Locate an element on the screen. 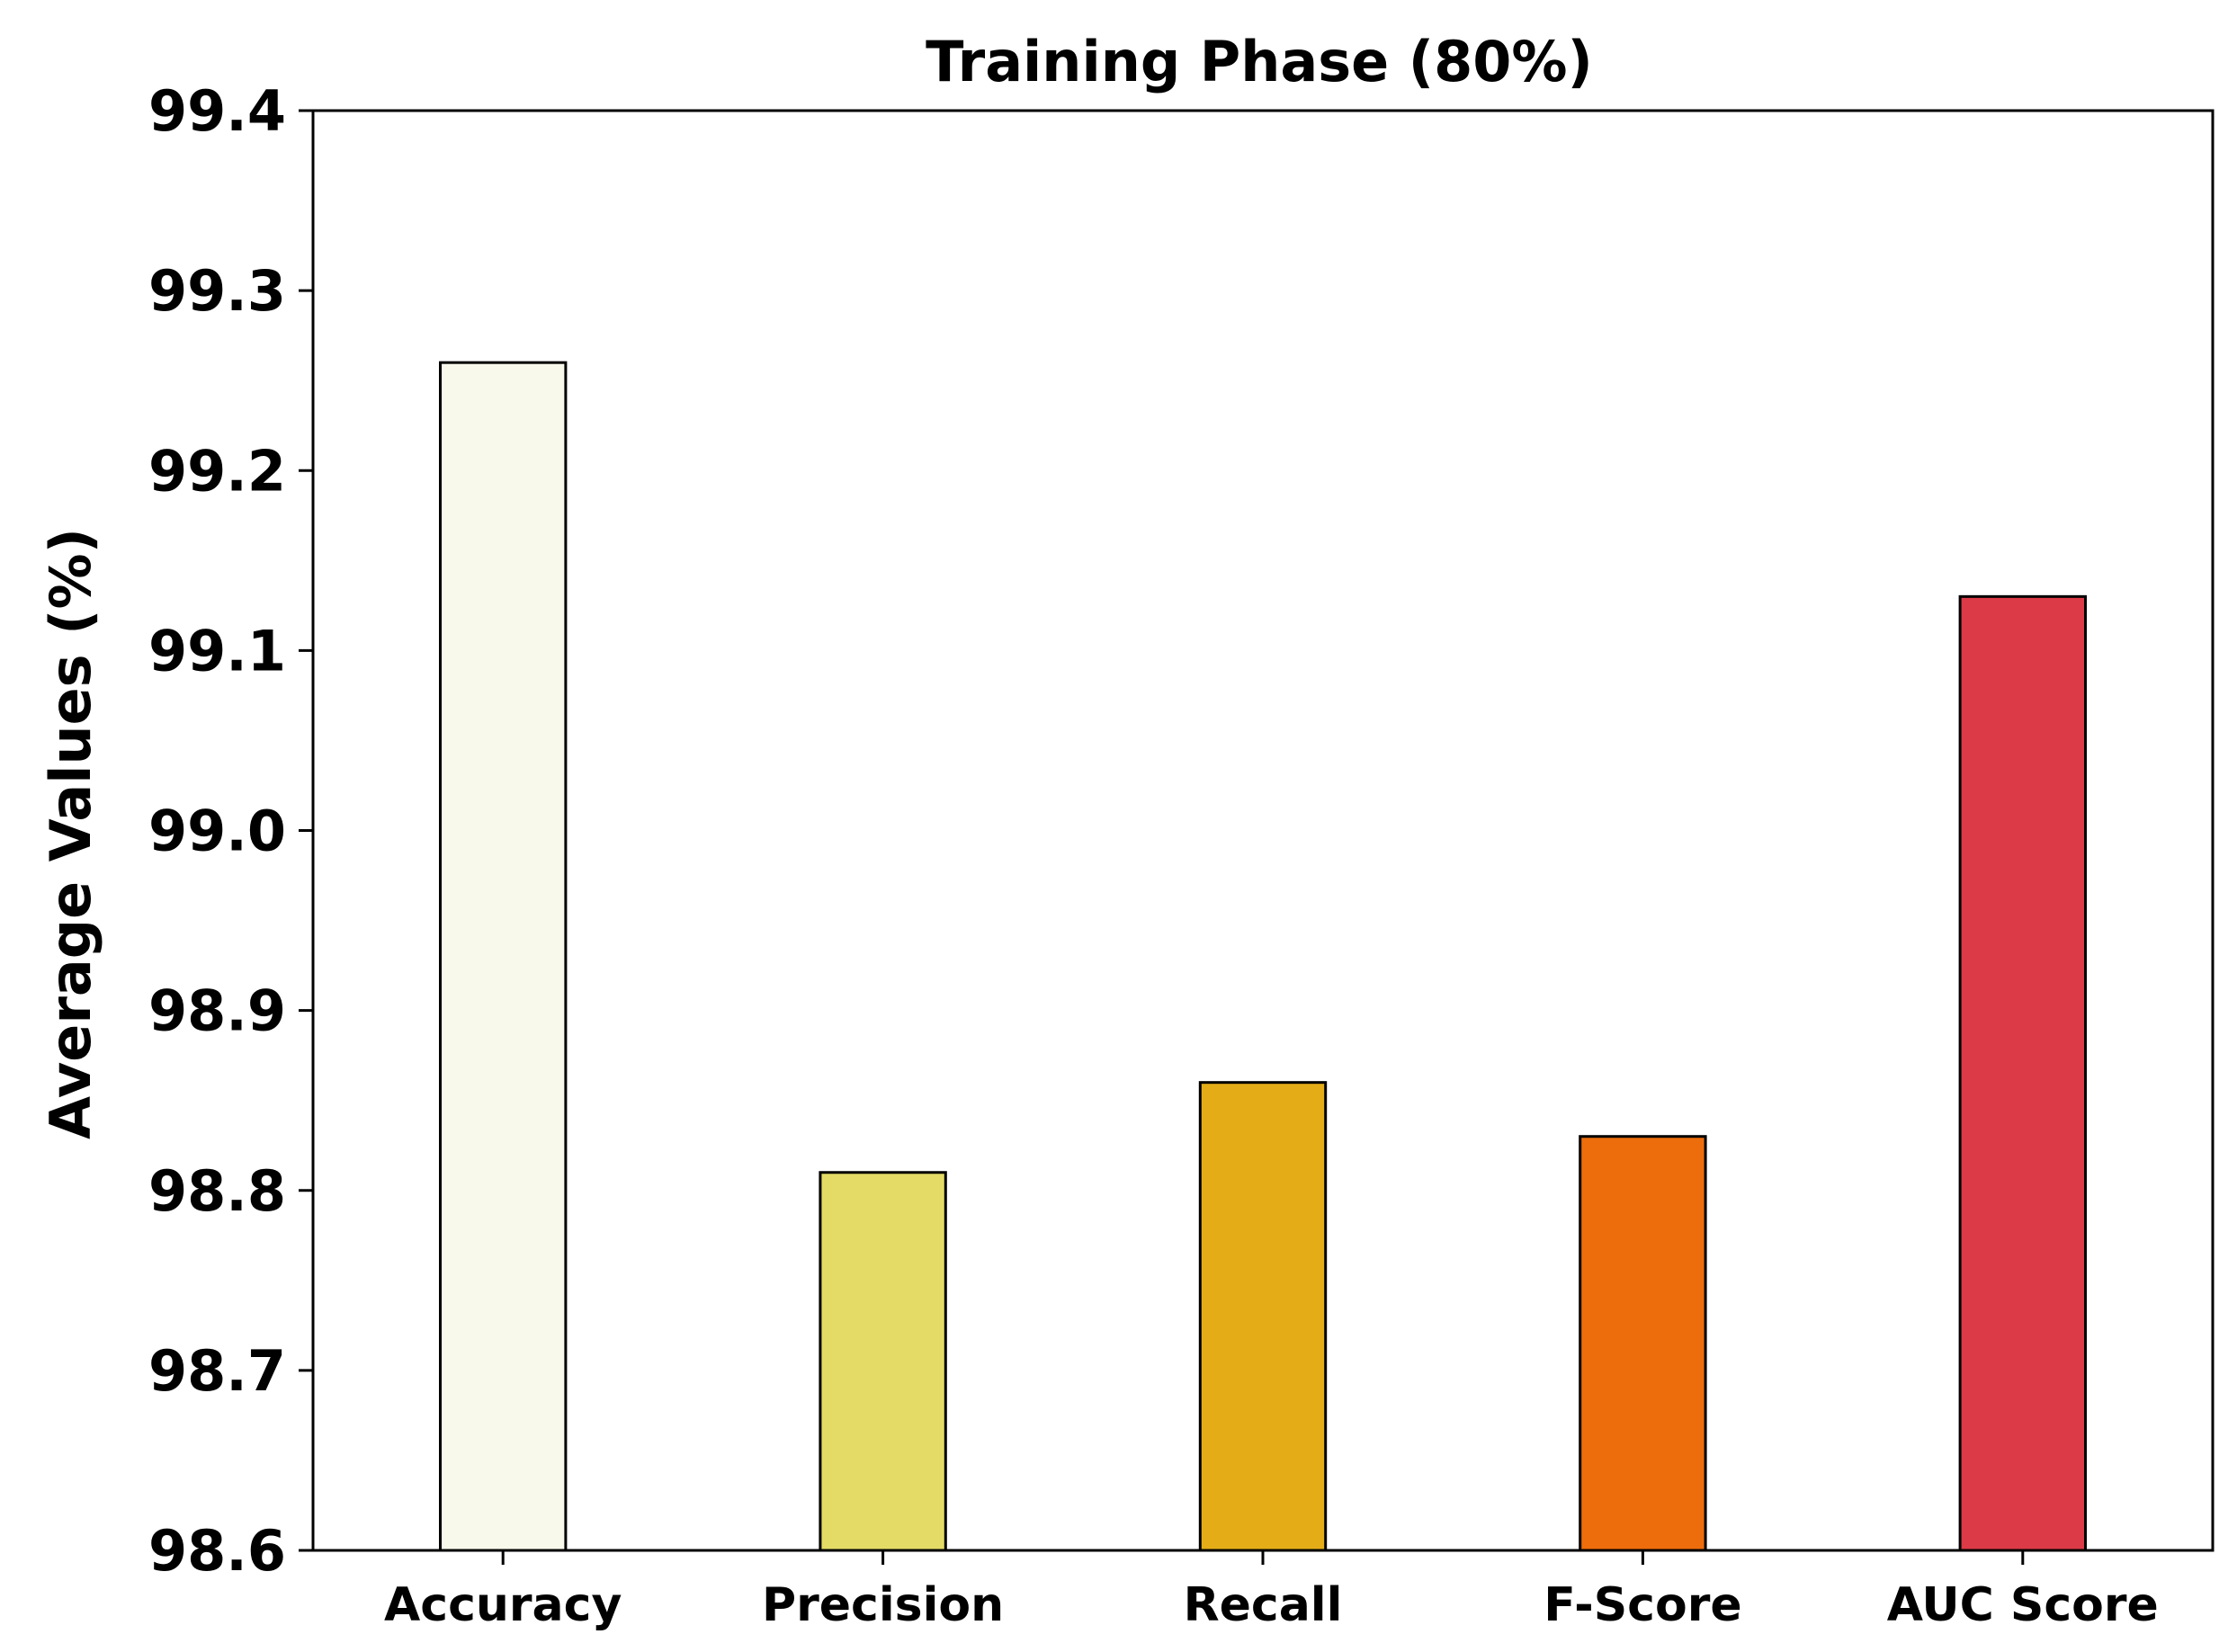 This screenshot has width=2237, height=1652. bar-precision is located at coordinates (883, 1361).